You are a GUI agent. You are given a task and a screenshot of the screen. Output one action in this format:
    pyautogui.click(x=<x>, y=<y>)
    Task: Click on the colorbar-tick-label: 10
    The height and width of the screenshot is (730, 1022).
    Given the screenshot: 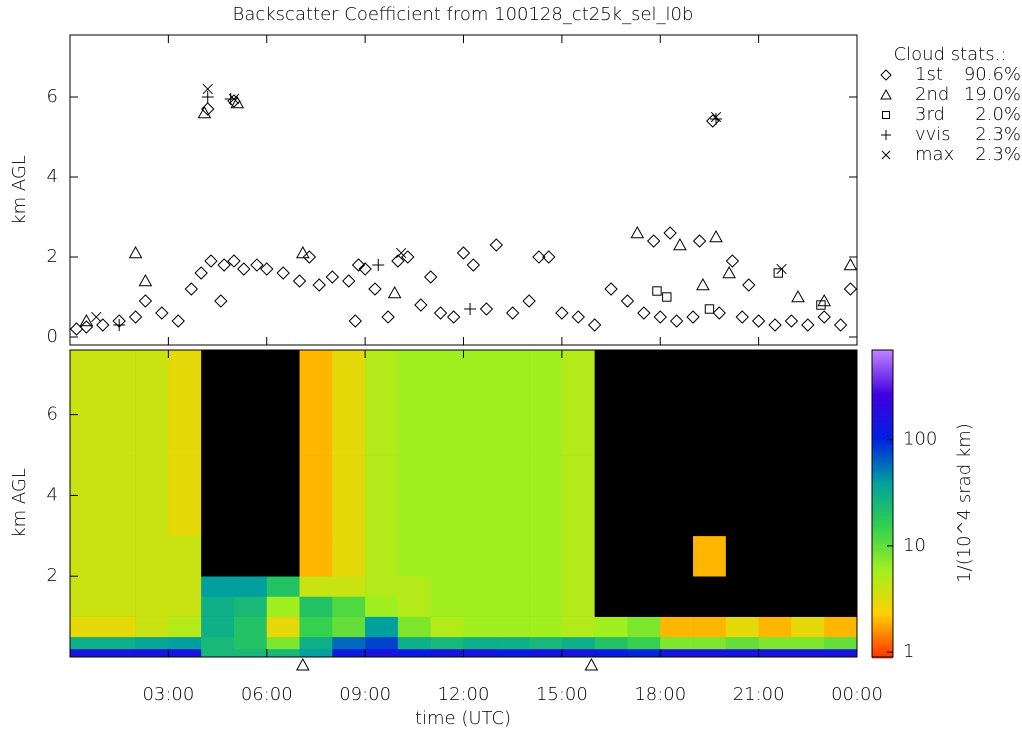 What is the action you would take?
    pyautogui.click(x=914, y=545)
    